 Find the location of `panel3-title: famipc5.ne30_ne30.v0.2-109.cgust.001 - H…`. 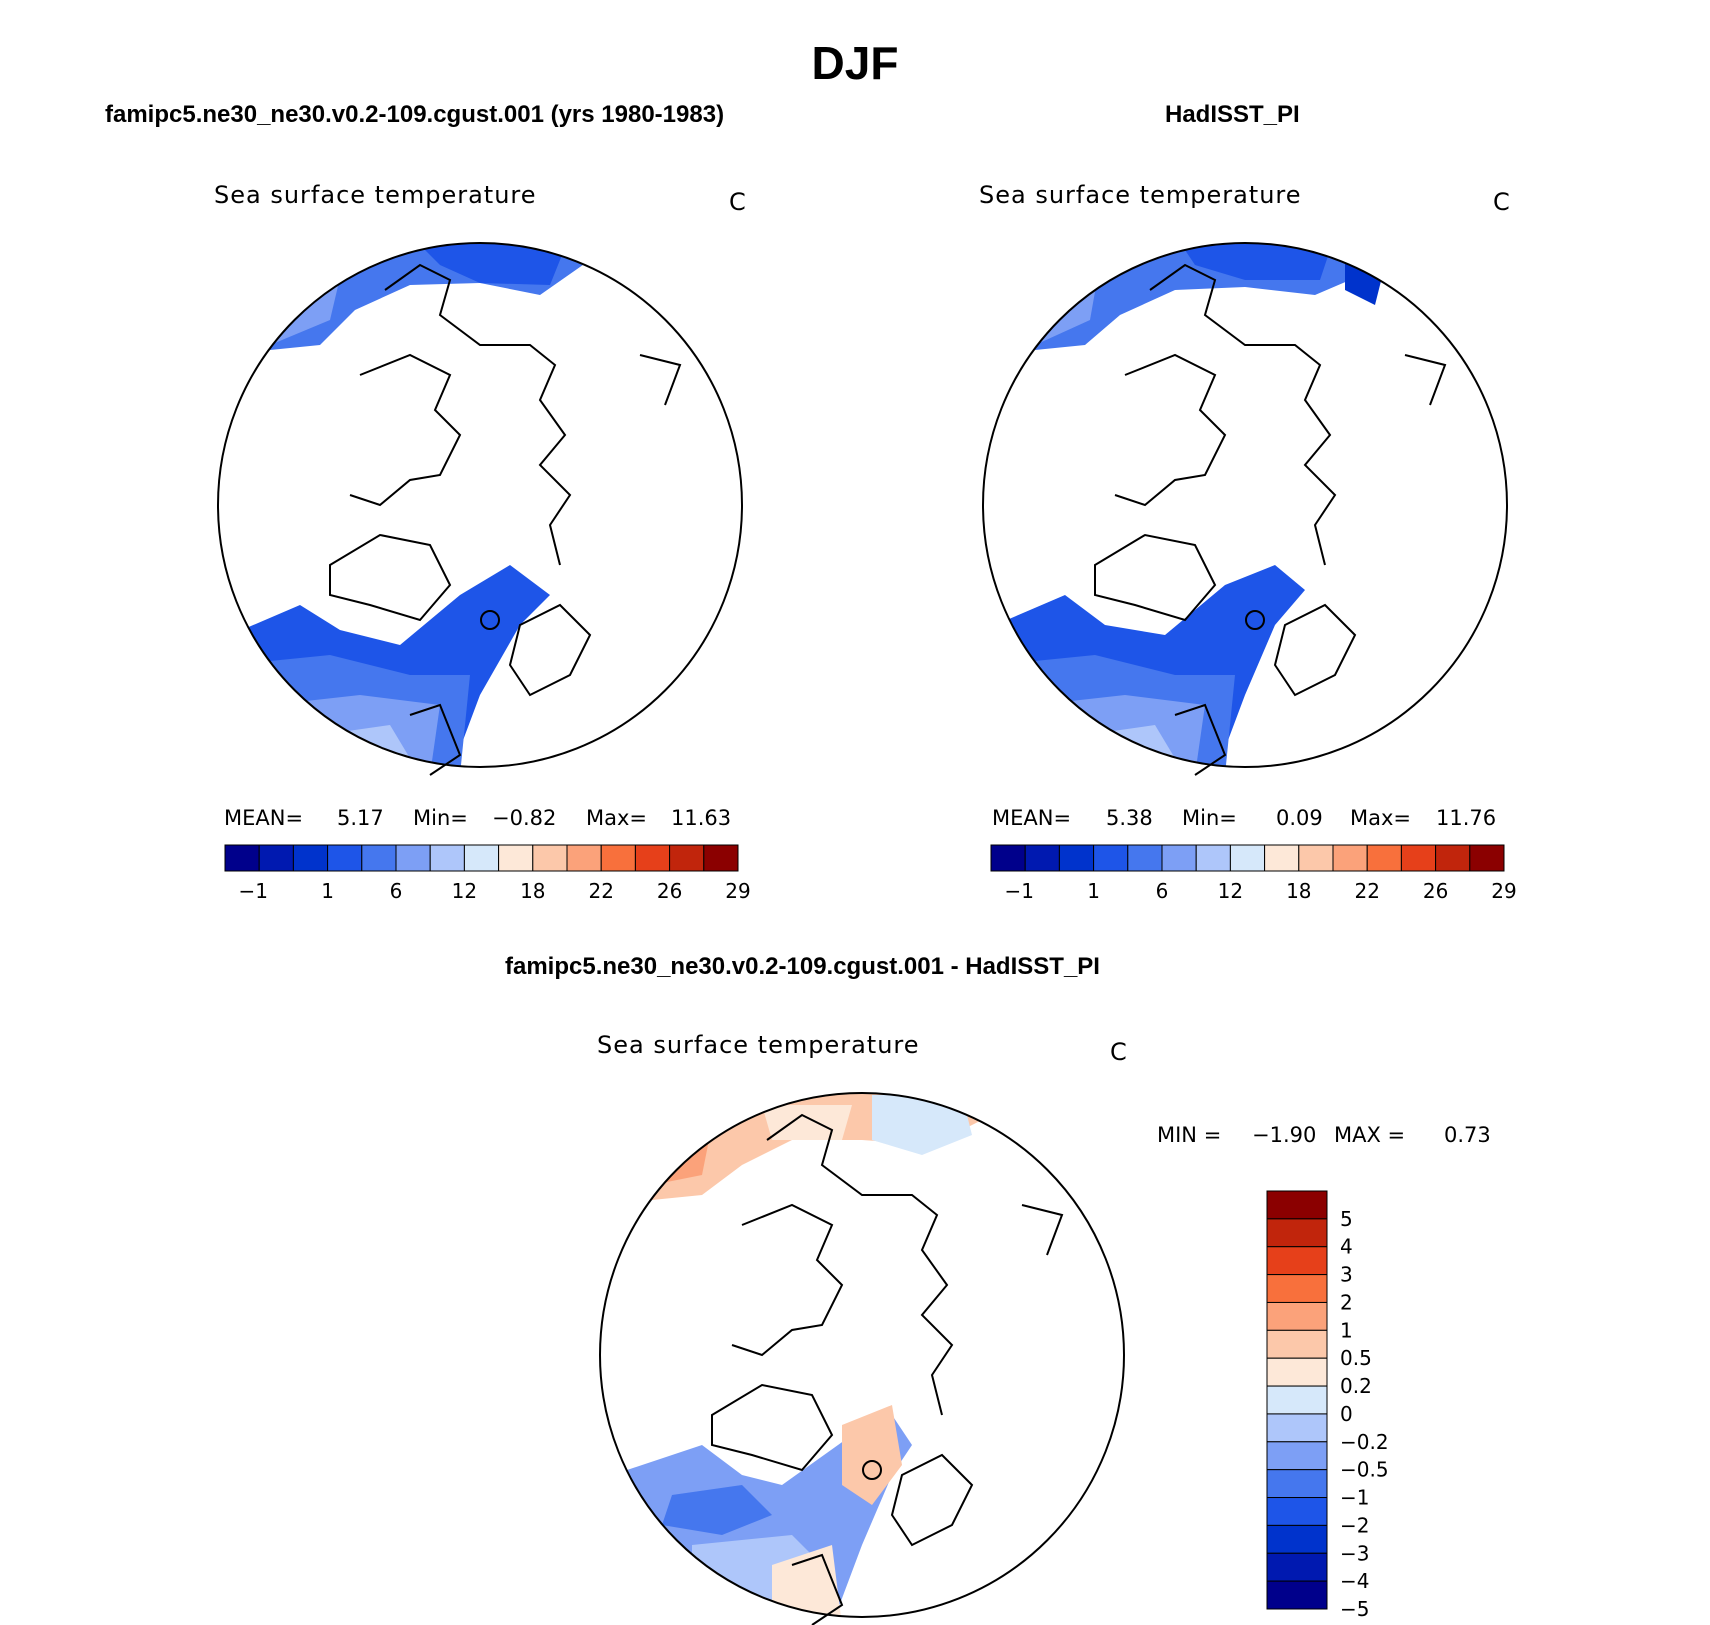

panel3-title: famipc5.ne30_ne30.v0.2-109.cgust.001 - H… is located at coordinates (802, 966).